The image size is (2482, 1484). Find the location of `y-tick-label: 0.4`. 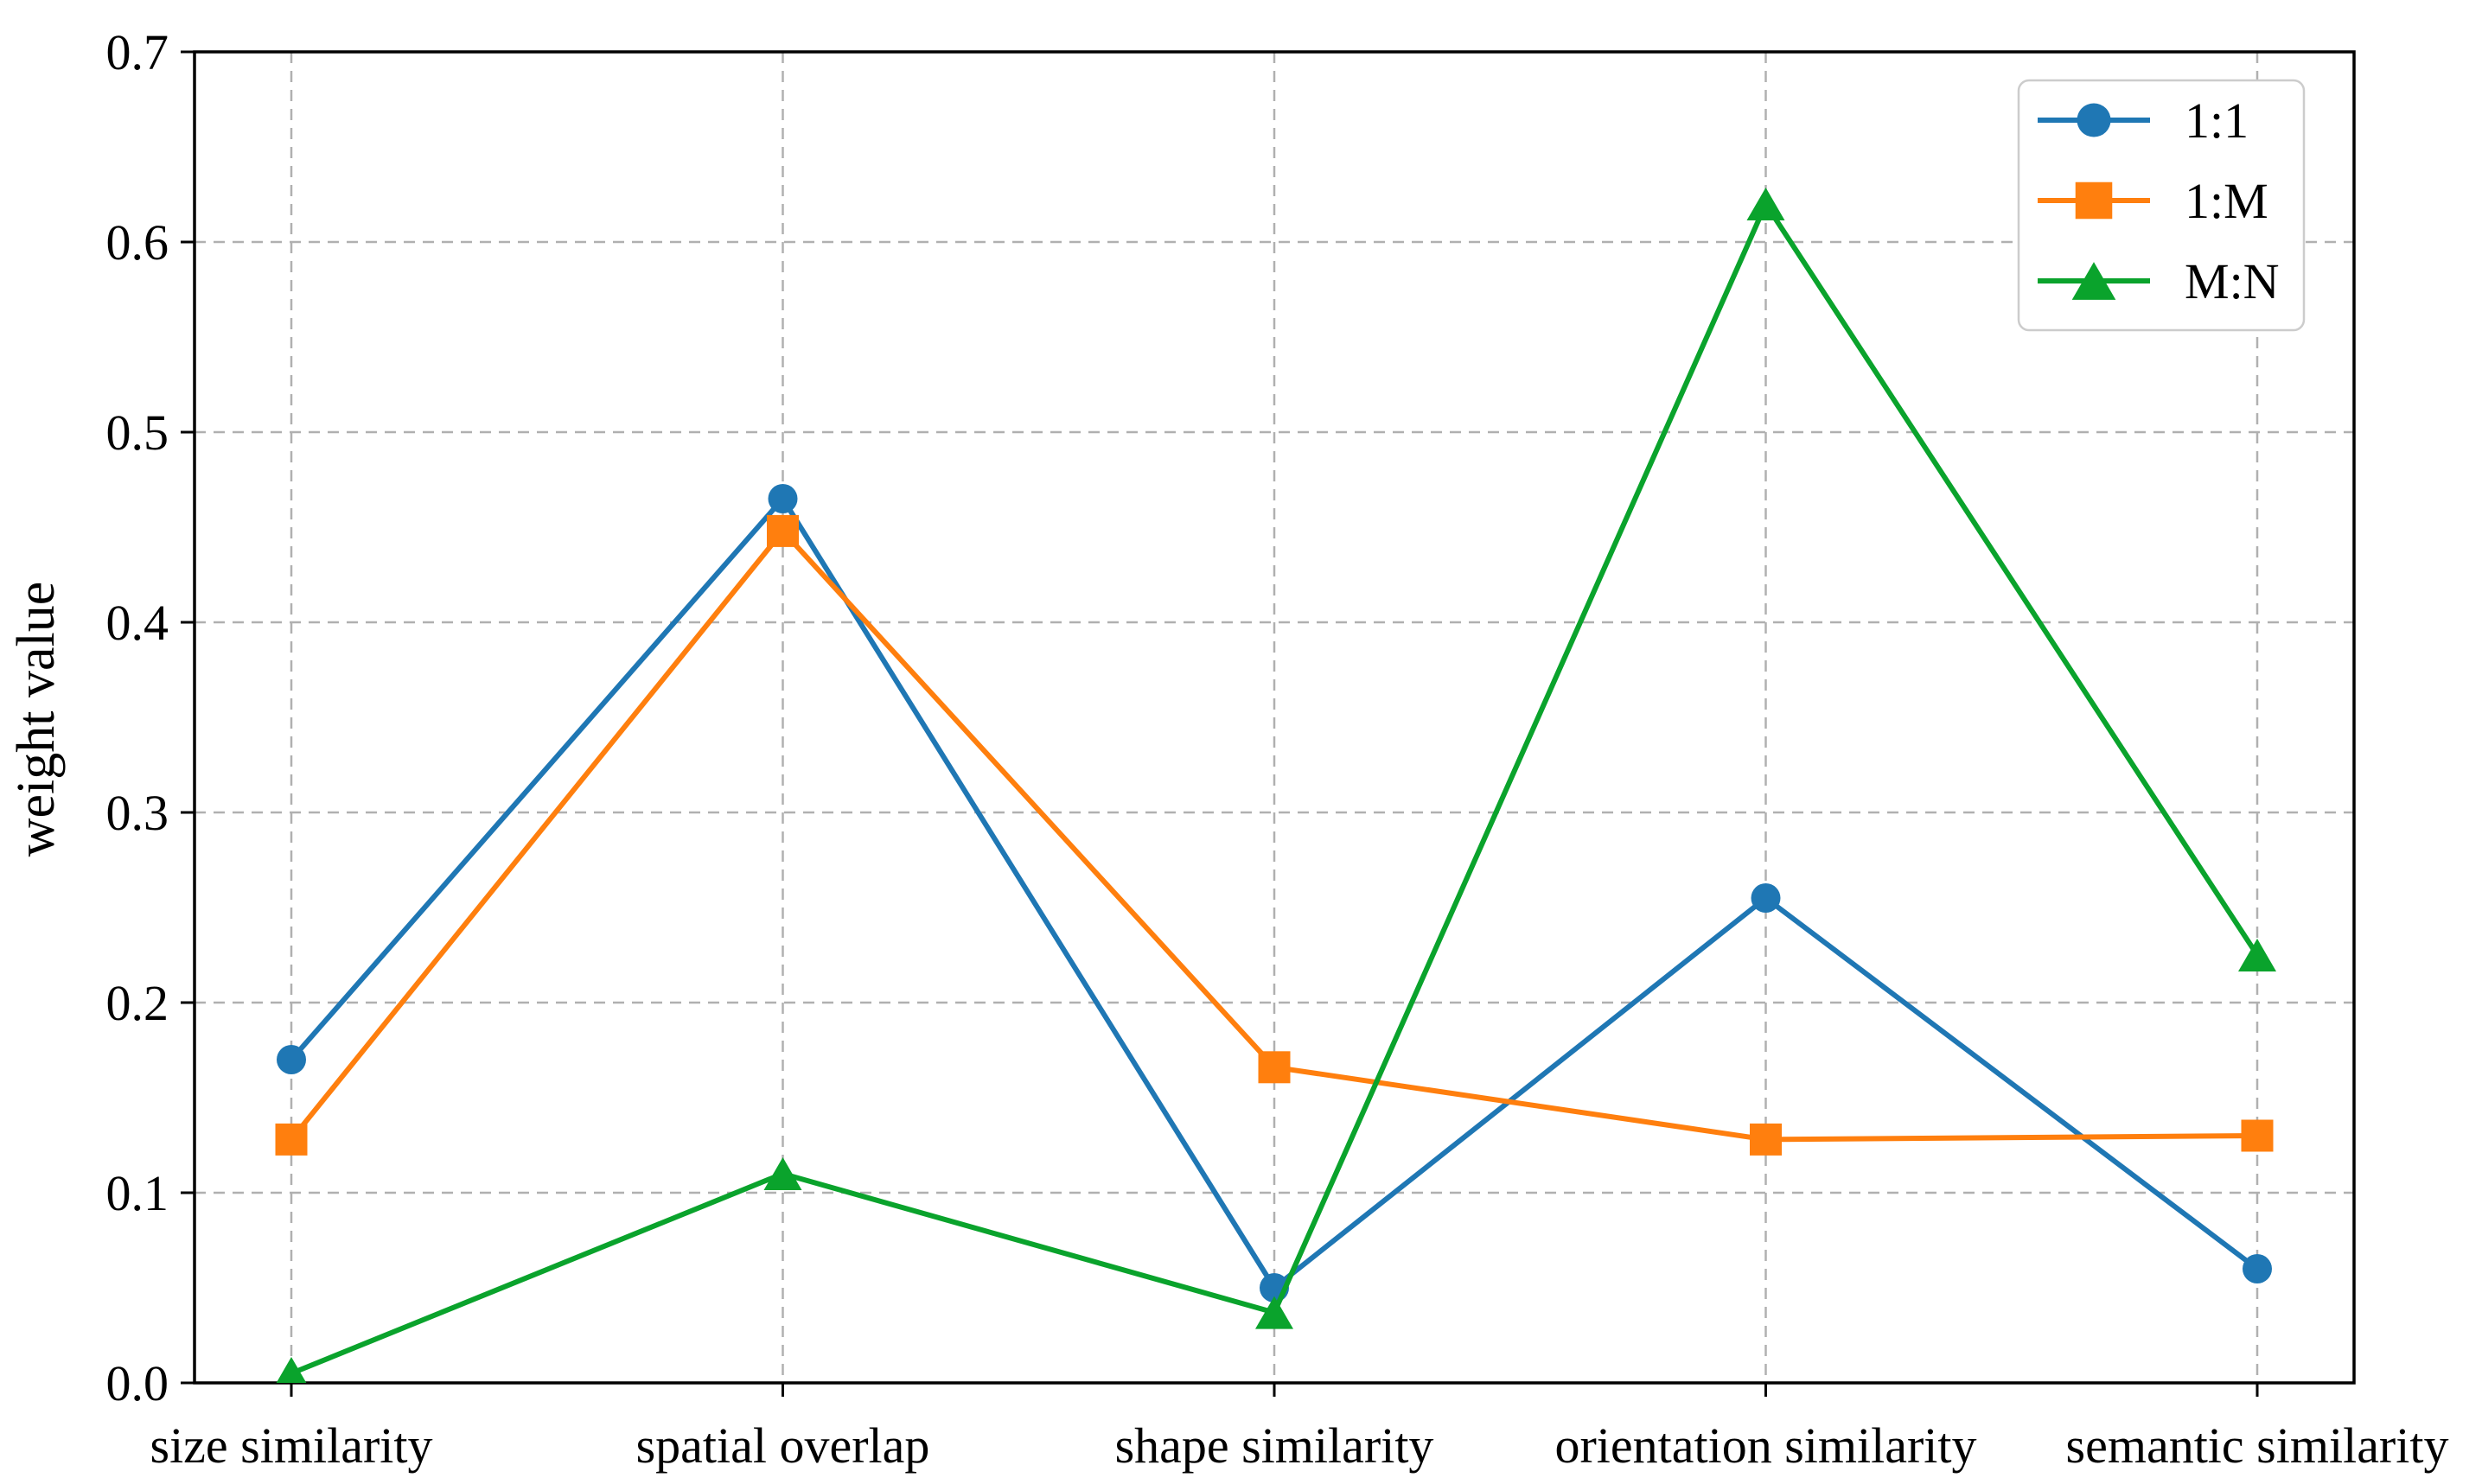

y-tick-label: 0.4 is located at coordinates (137, 623).